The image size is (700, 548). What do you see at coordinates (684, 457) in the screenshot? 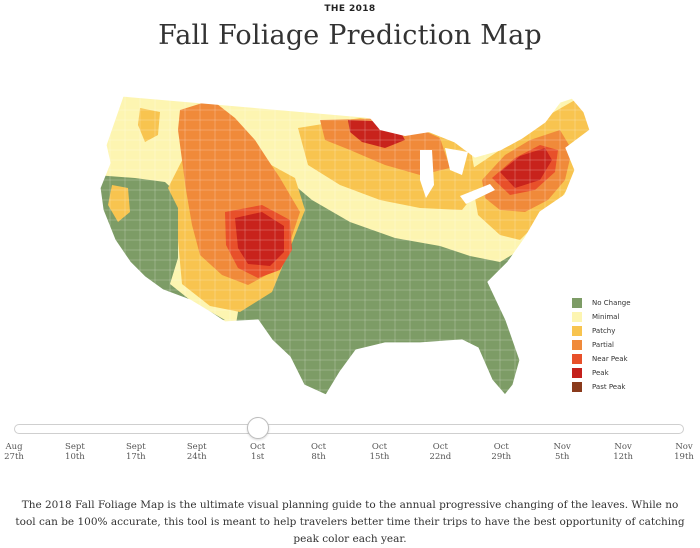
I see `tick-day: 19th` at bounding box center [684, 457].